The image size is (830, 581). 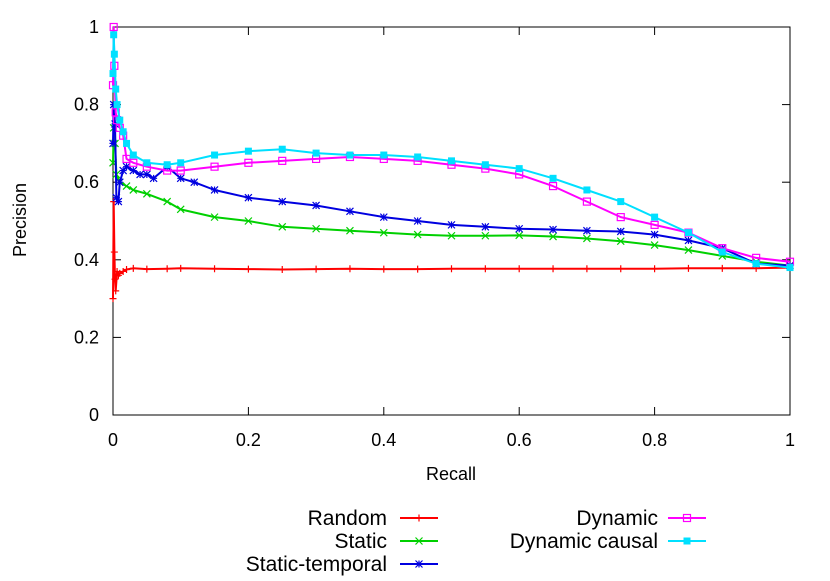 I want to click on legend-label: Static-temporal, so click(x=316, y=564).